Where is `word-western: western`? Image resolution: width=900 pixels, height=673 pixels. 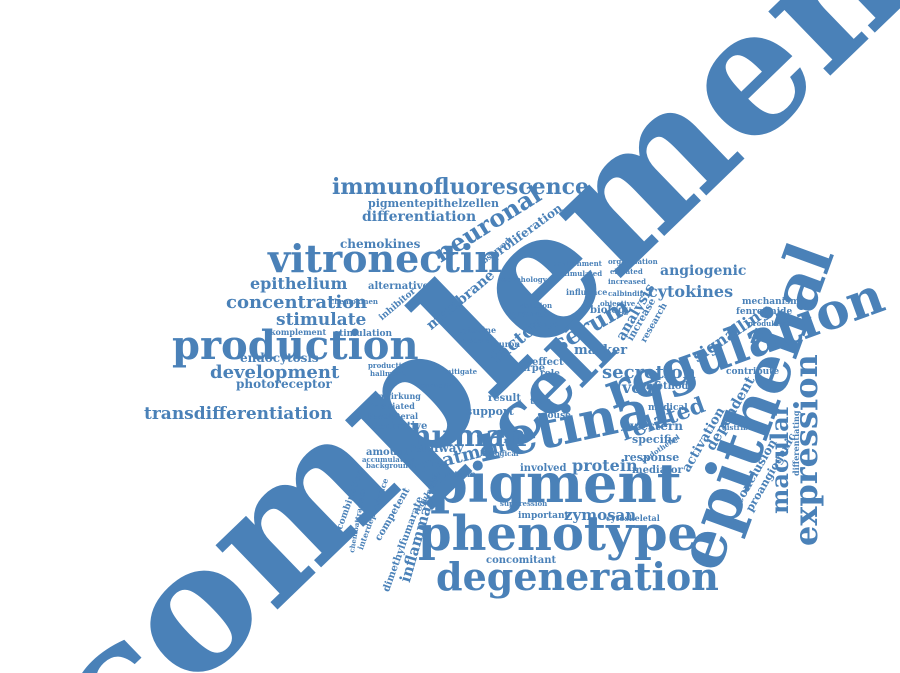
word-western: western is located at coordinates (656, 426).